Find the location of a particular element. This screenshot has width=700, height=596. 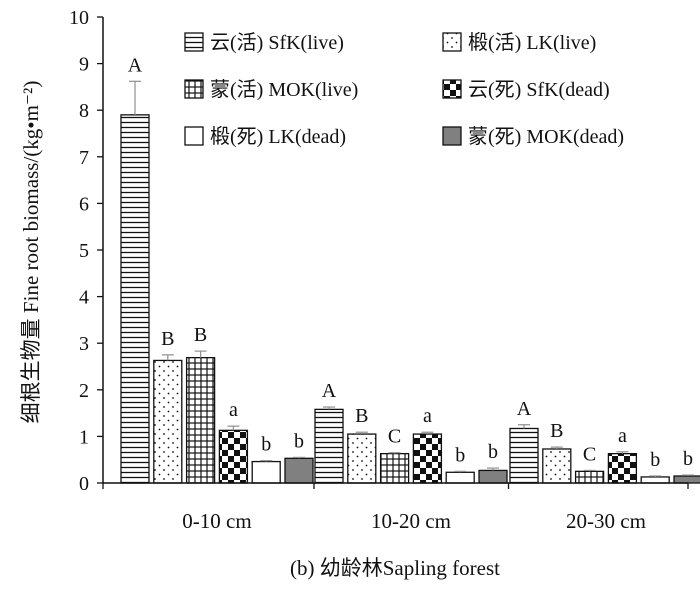

figure-caption: (b) 幼龄林Sapling forest is located at coordinates (395, 568).